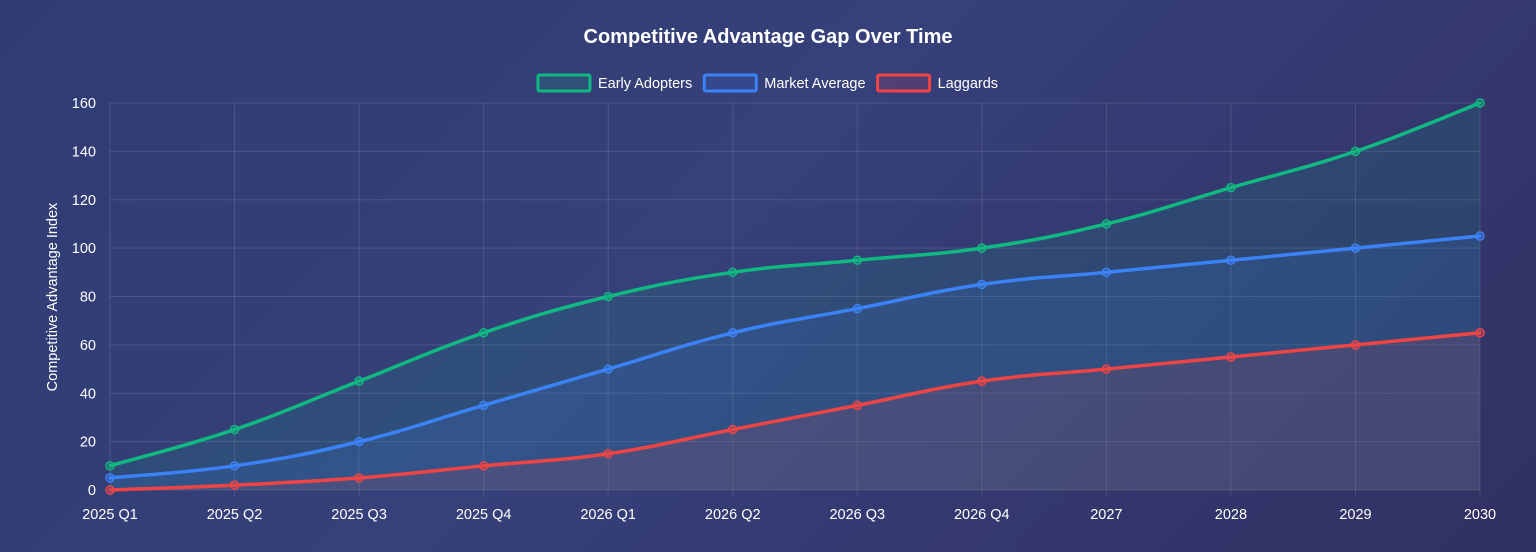 Image resolution: width=1536 pixels, height=552 pixels. I want to click on x-tick-label: 2027, so click(1106, 515).